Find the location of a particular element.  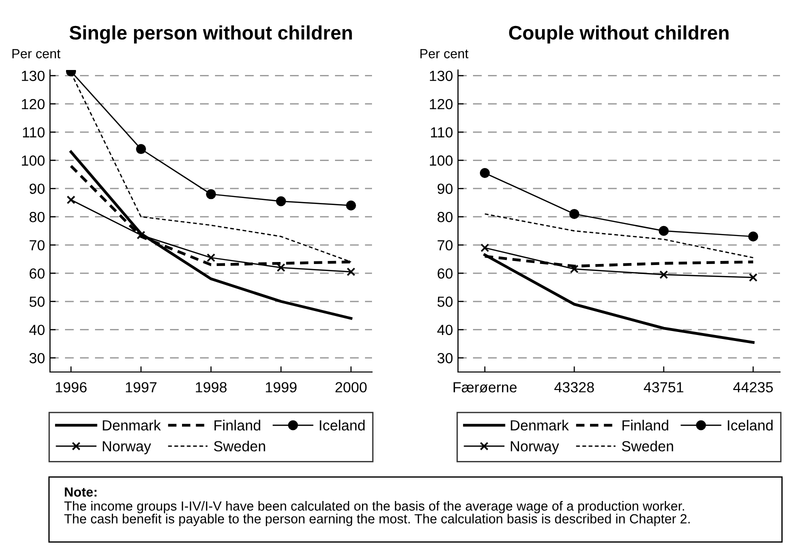

x-tick-label: 2000 is located at coordinates (351, 387).